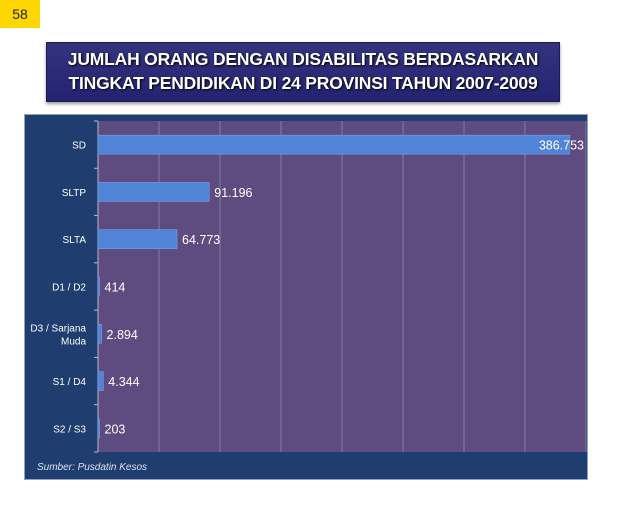  What do you see at coordinates (115, 429) in the screenshot?
I see `data-label: 203` at bounding box center [115, 429].